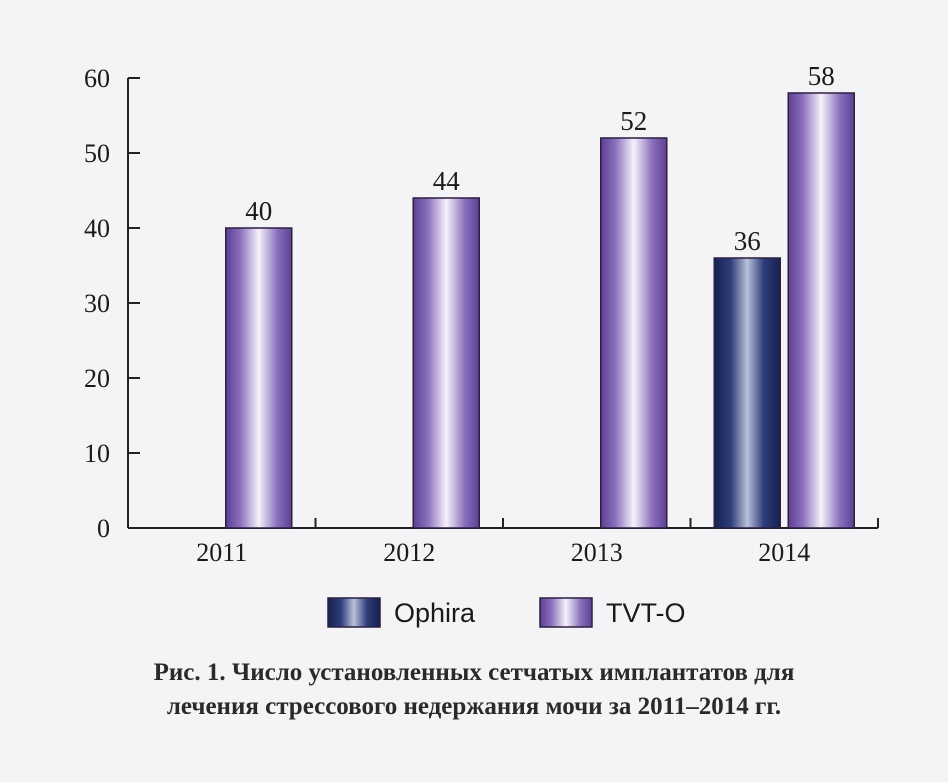 The width and height of the screenshot is (948, 782). Describe the element at coordinates (97, 78) in the screenshot. I see `y-tick-label: 60` at that location.